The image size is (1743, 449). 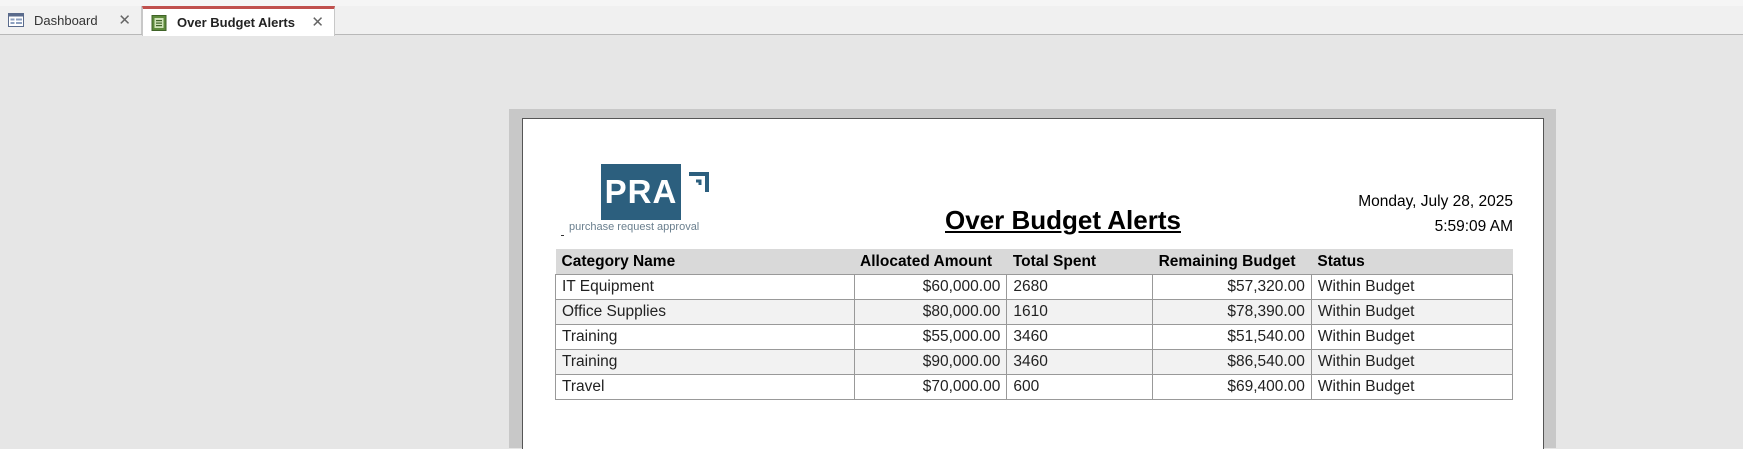 What do you see at coordinates (930, 337) in the screenshot?
I see `cell-allocated: $55,000.00` at bounding box center [930, 337].